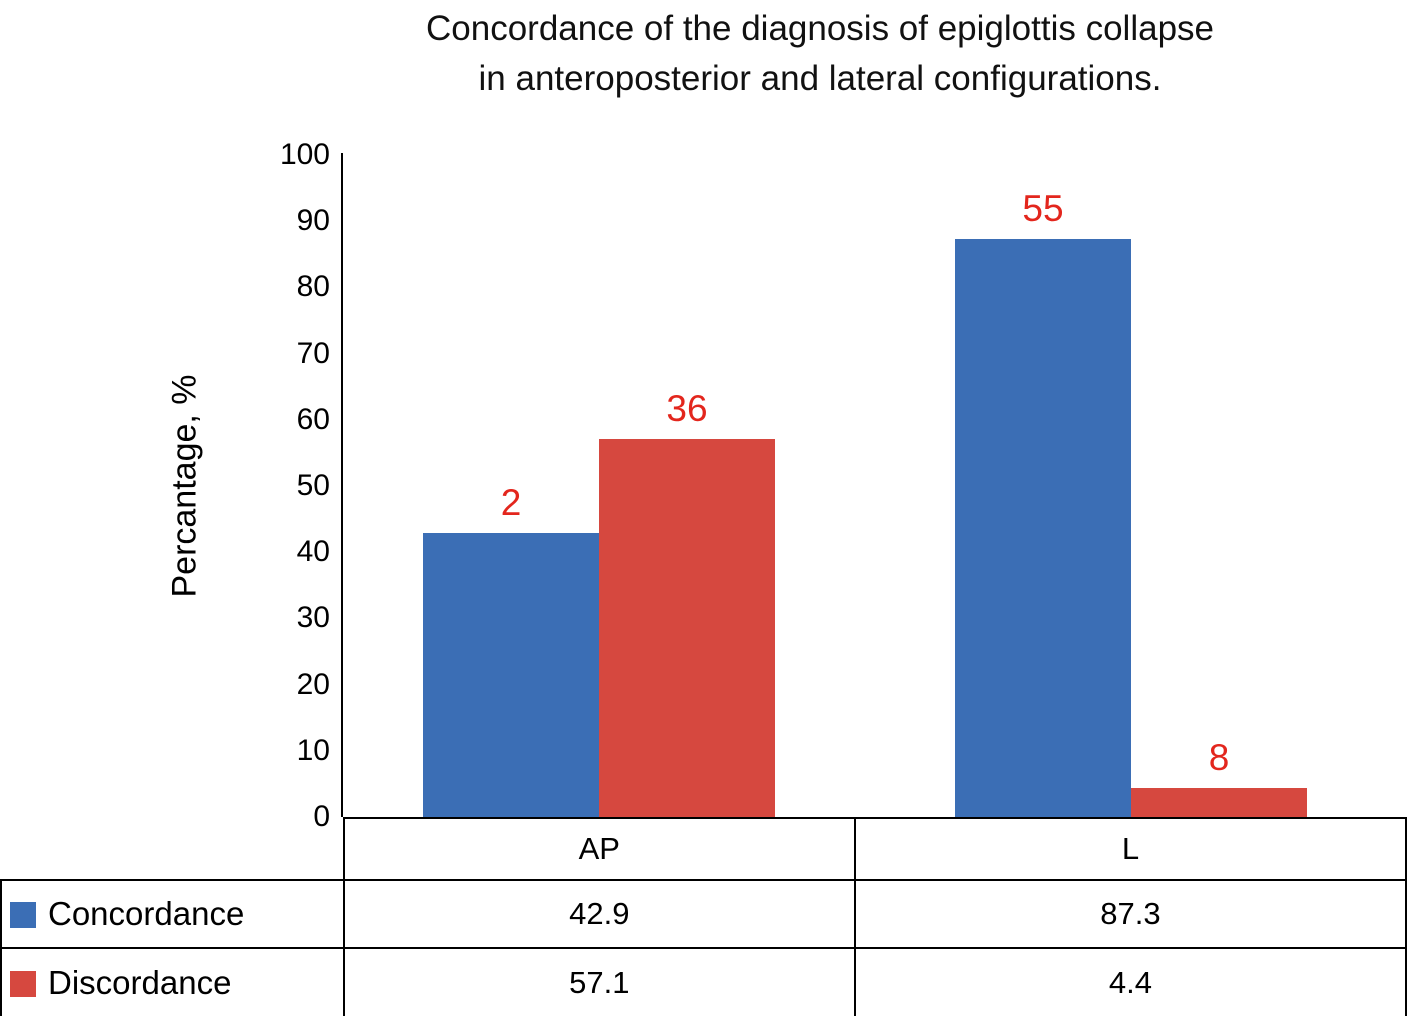  I want to click on y-tick-label: 20, so click(313, 684).